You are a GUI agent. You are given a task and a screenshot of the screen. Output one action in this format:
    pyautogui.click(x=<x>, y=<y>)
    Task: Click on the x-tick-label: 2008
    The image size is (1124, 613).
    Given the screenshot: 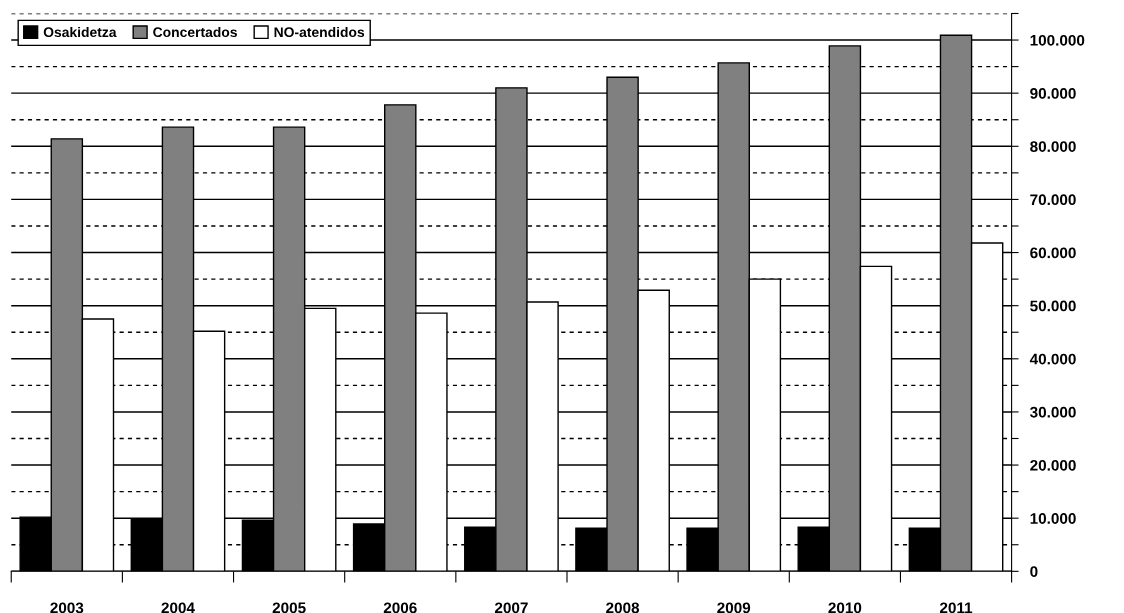 What is the action you would take?
    pyautogui.click(x=623, y=607)
    